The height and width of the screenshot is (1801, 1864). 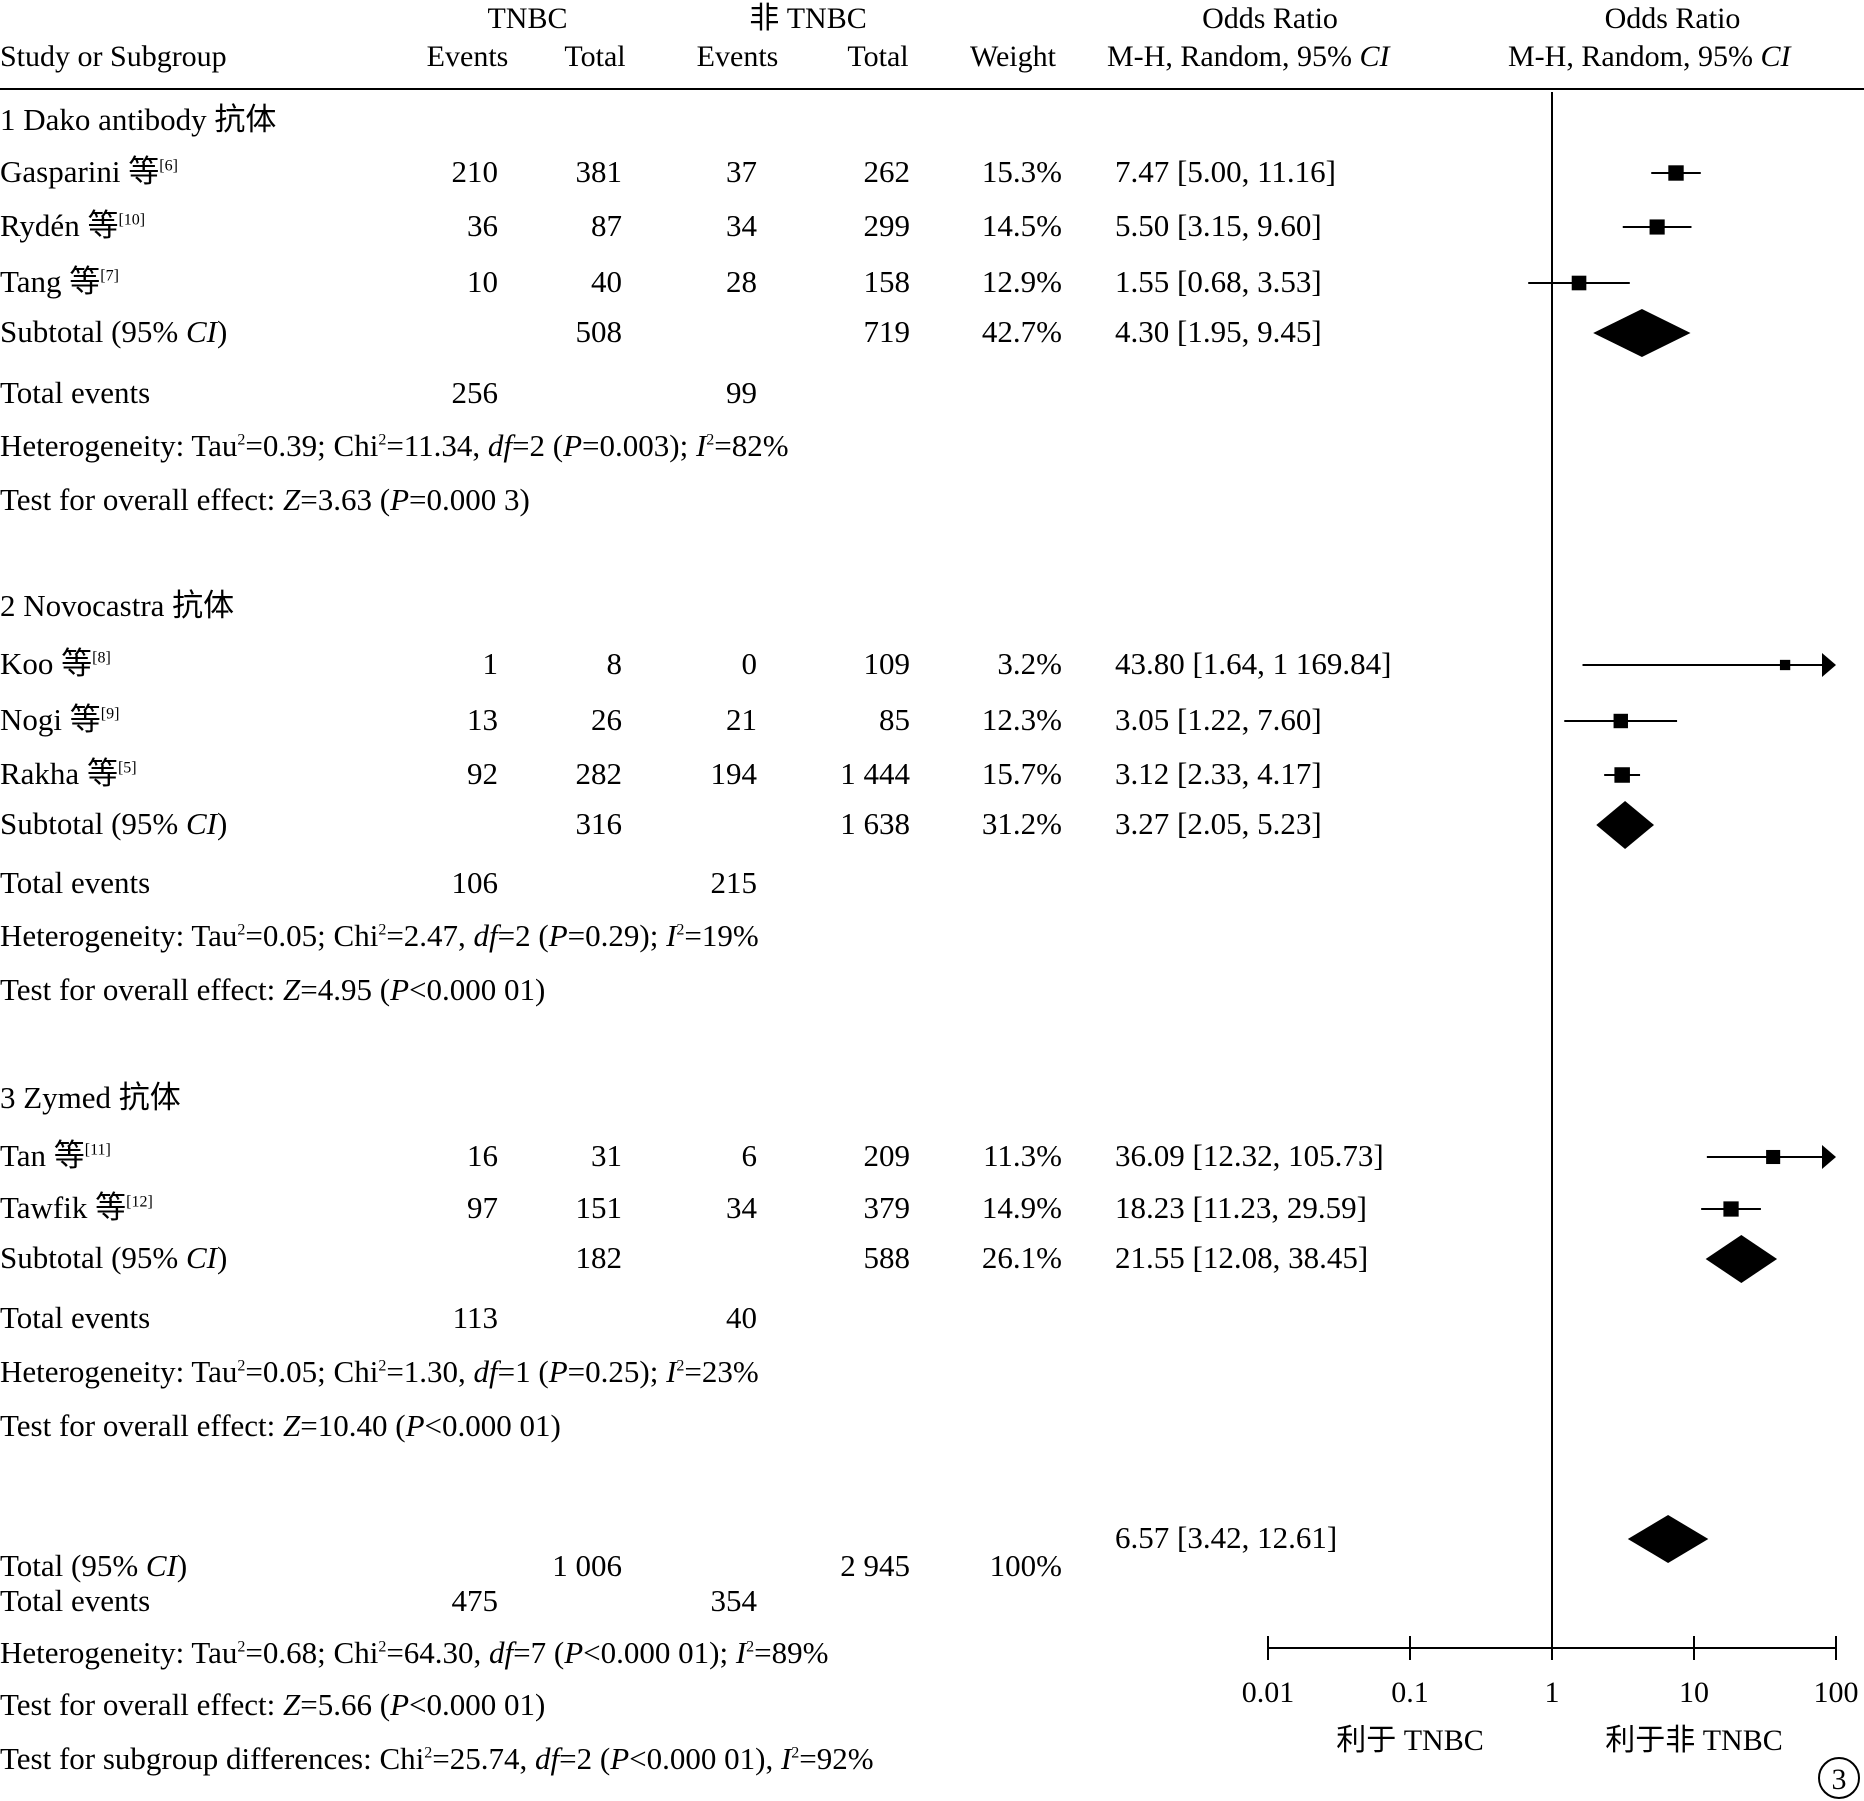 I want to click on non-tnbc-events-cell: 6, so click(x=749, y=1155).